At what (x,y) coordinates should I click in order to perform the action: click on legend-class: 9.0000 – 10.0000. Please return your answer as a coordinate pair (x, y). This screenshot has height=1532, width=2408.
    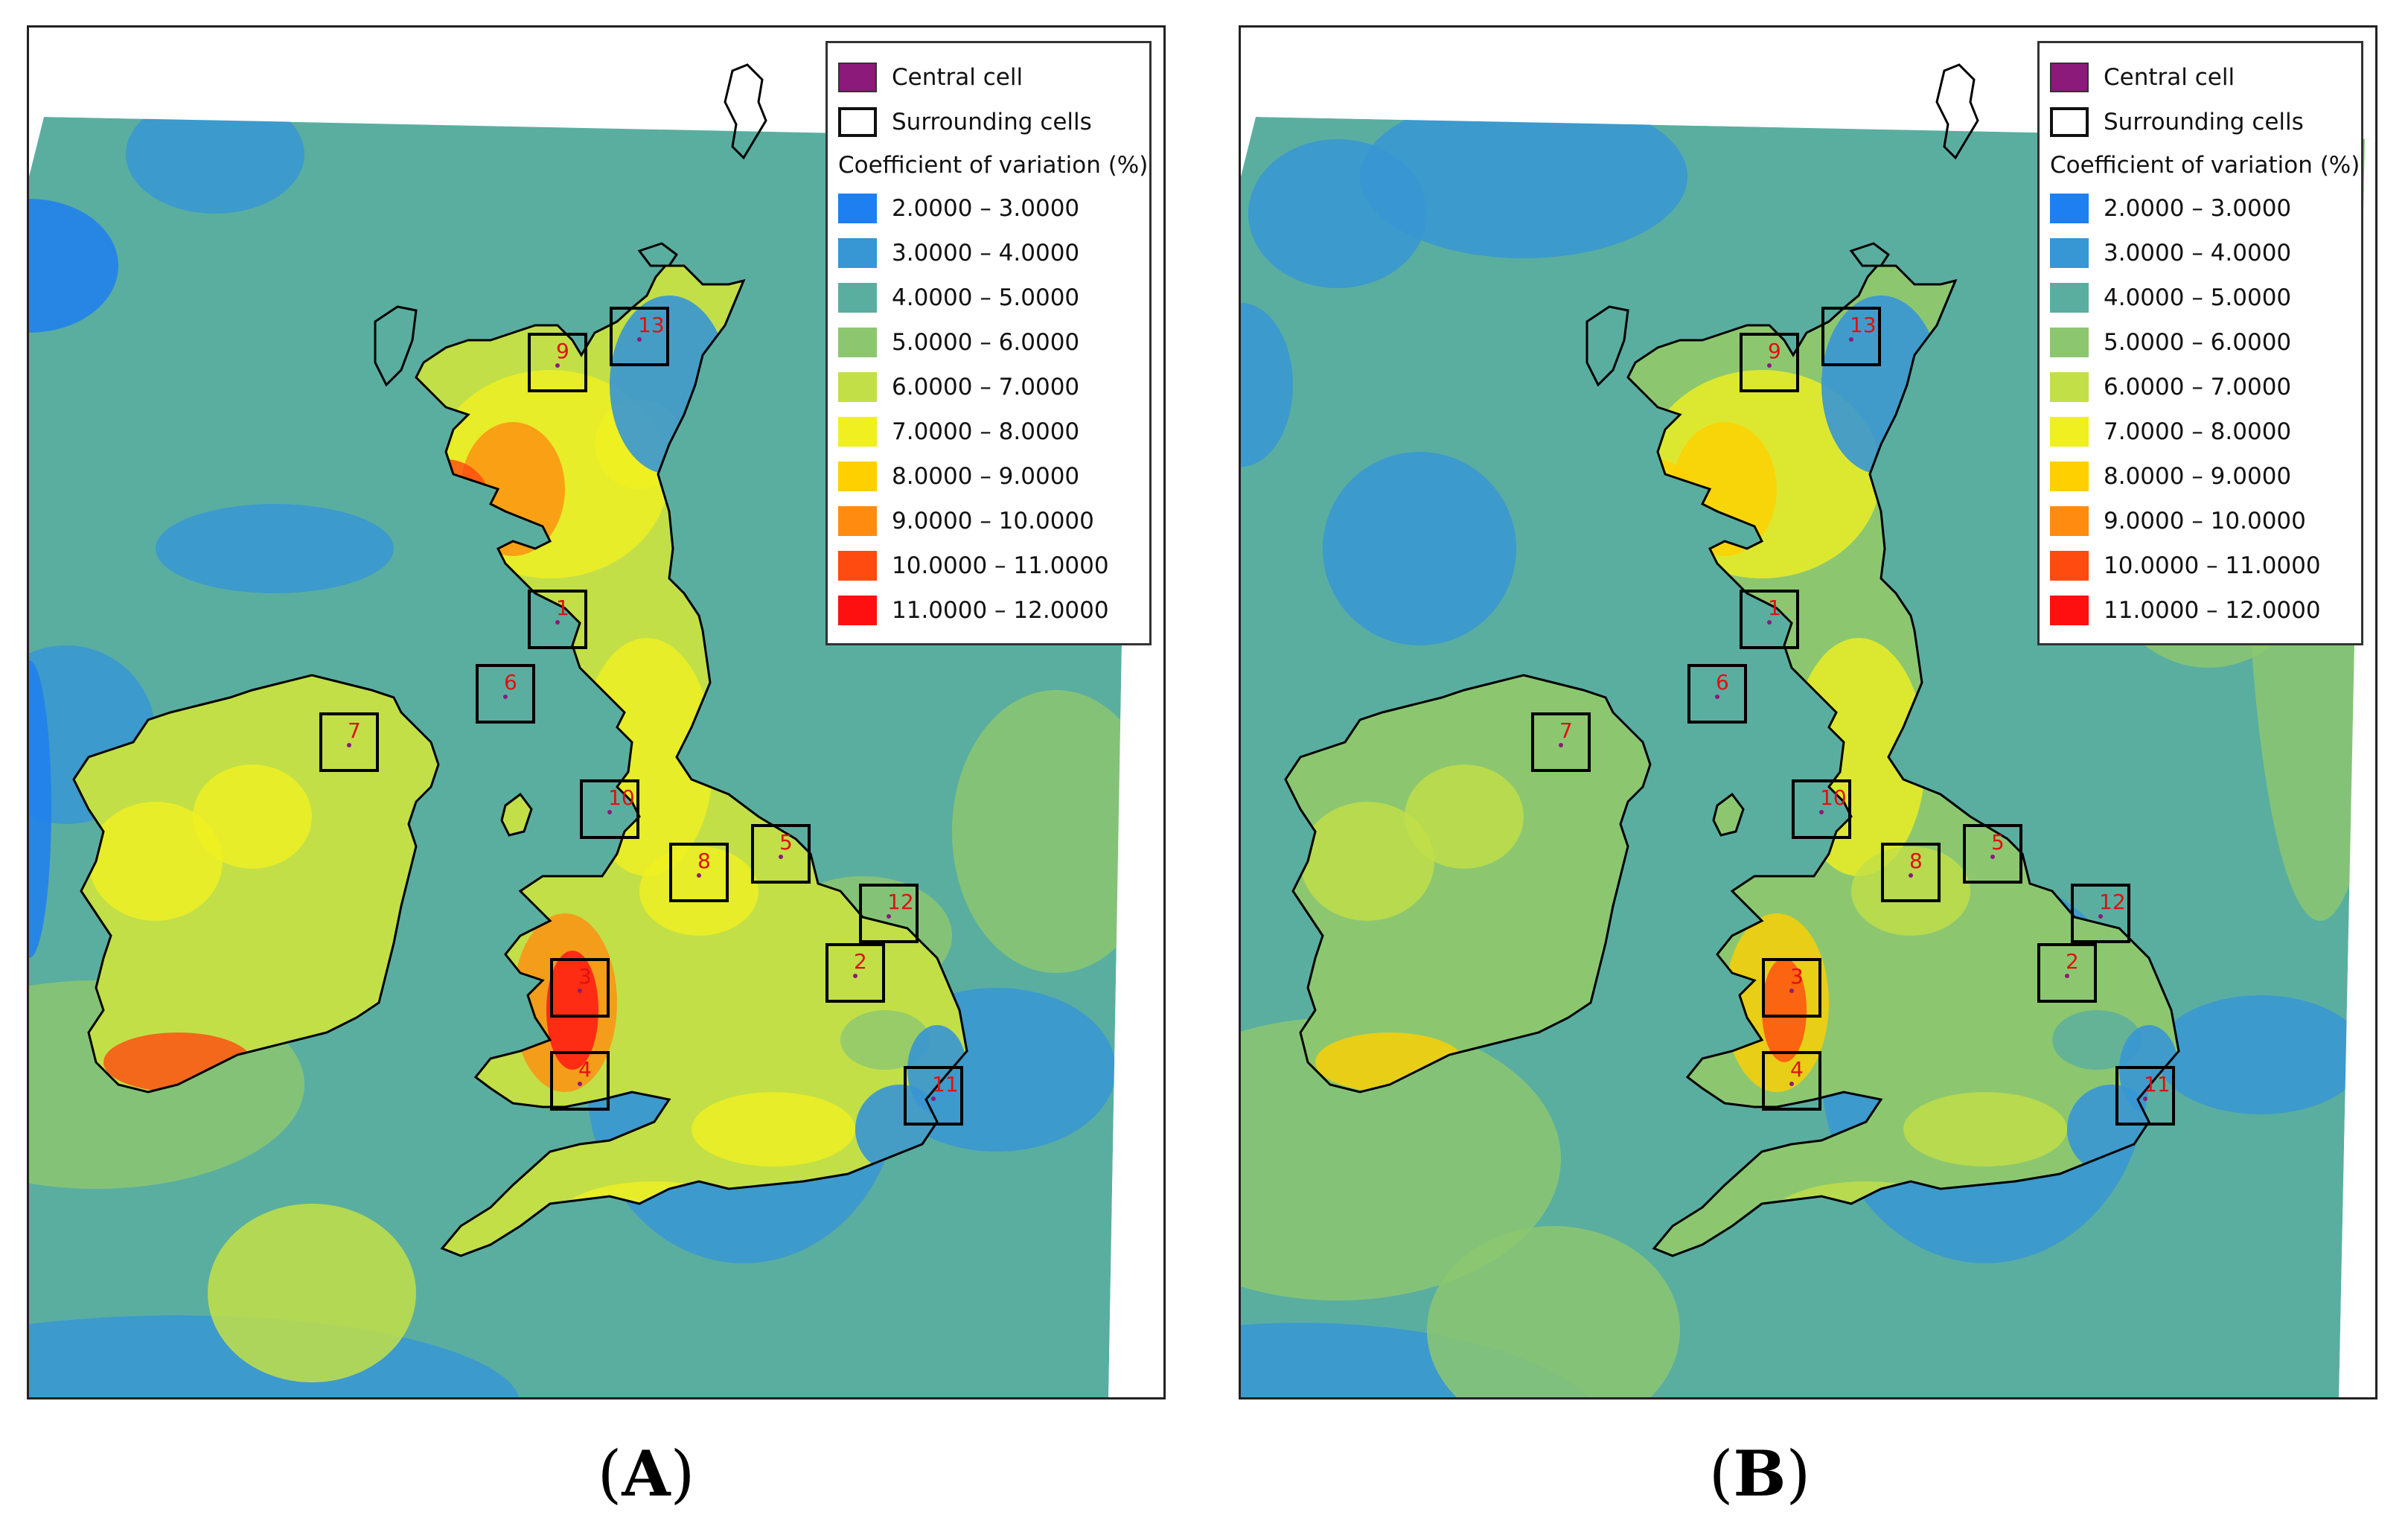
    Looking at the image, I should click on (2200, 521).